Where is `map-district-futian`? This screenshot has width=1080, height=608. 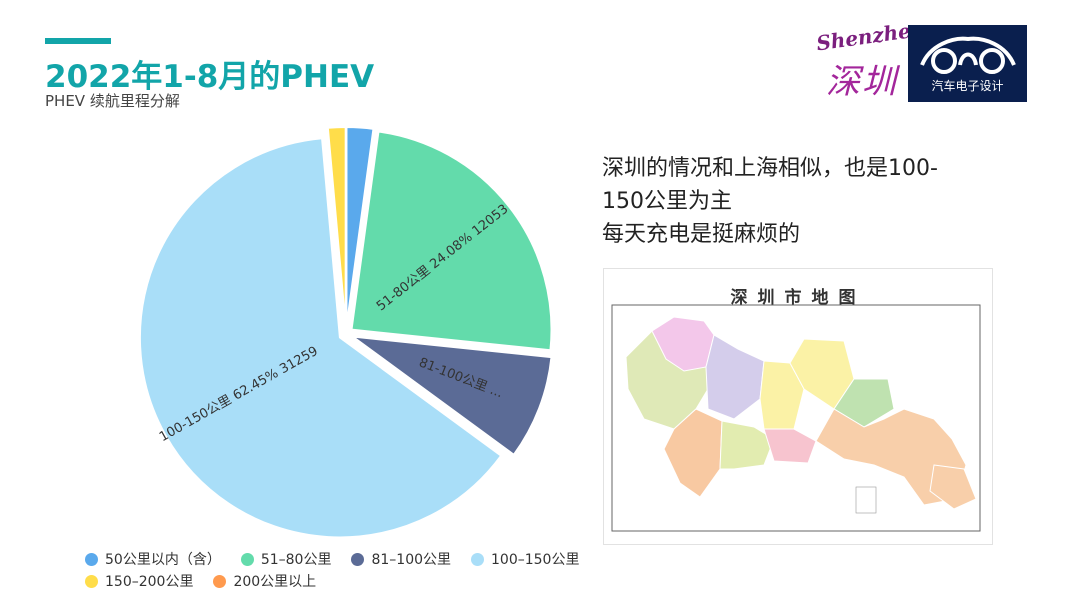 map-district-futian is located at coordinates (747, 445).